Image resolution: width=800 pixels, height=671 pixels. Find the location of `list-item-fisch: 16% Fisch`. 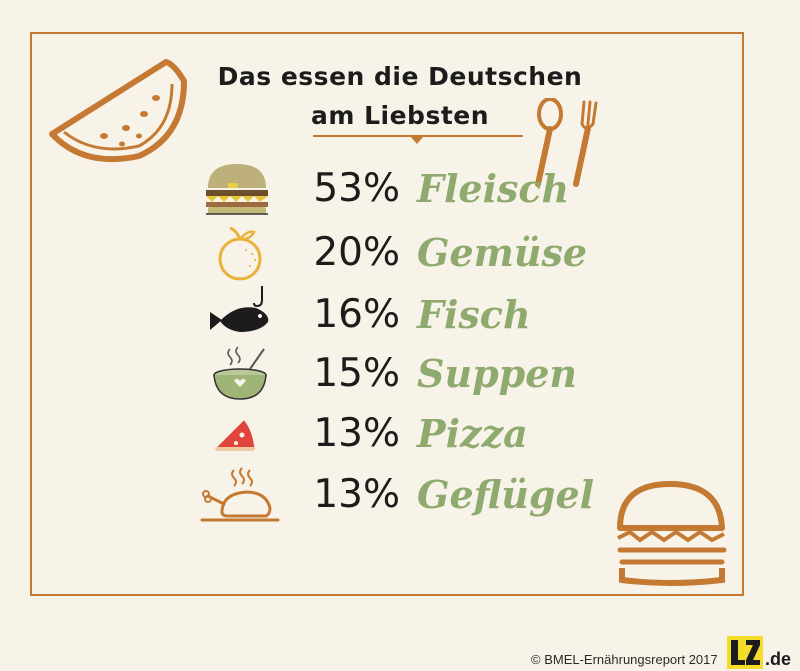

list-item-fisch: 16% Fisch is located at coordinates (400, 316).